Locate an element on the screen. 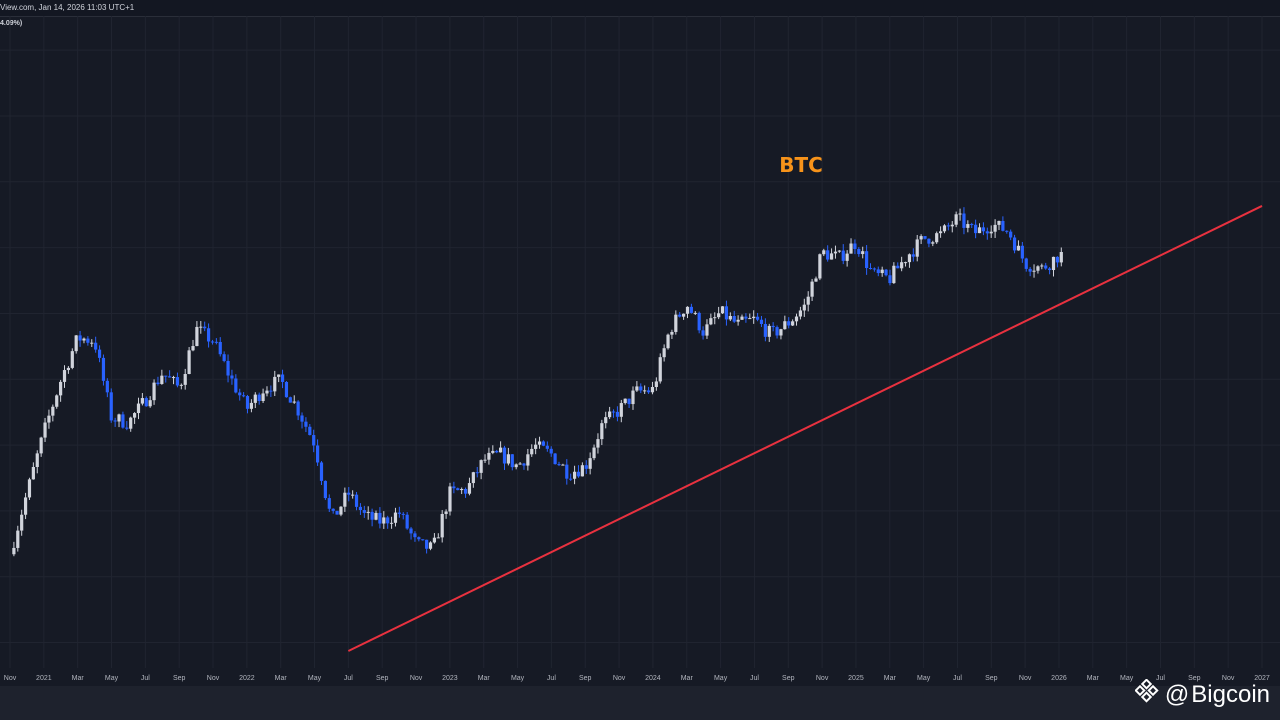 The width and height of the screenshot is (1280, 720). x-tick-label: 2022 is located at coordinates (247, 678).